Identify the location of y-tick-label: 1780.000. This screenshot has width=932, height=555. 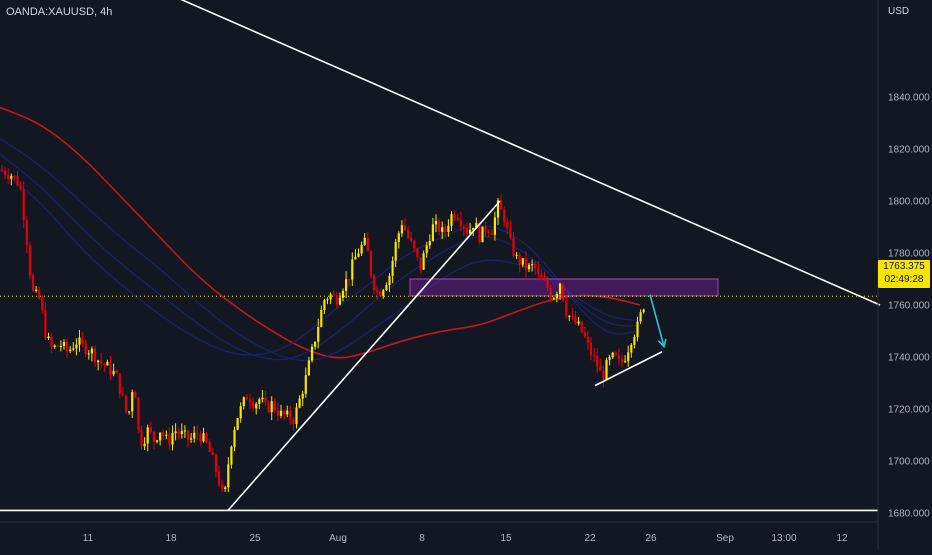
(909, 254).